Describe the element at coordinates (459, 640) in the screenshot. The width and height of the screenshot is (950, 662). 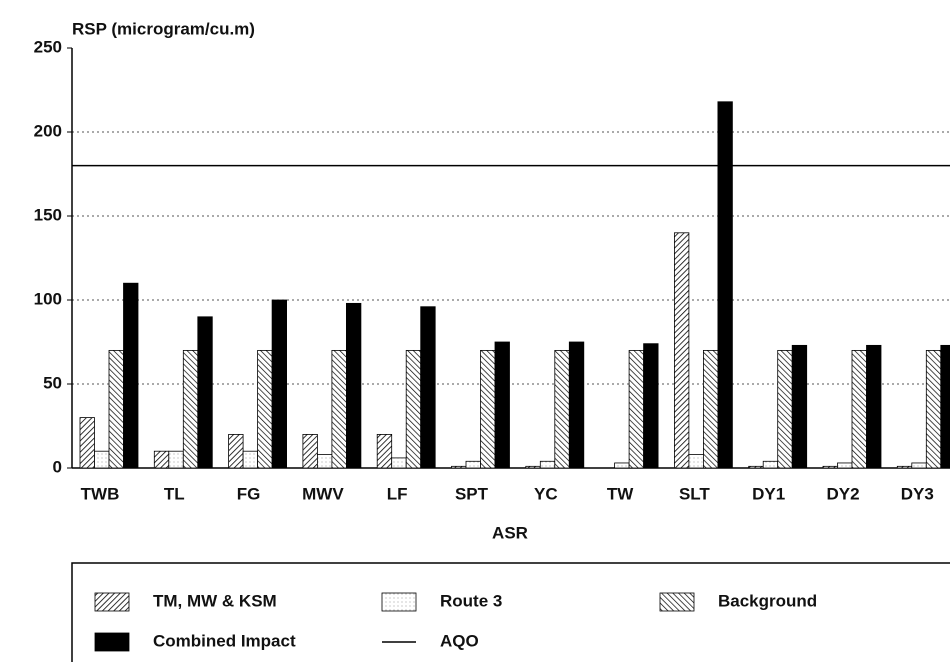
I see `legend-label: AQO` at that location.